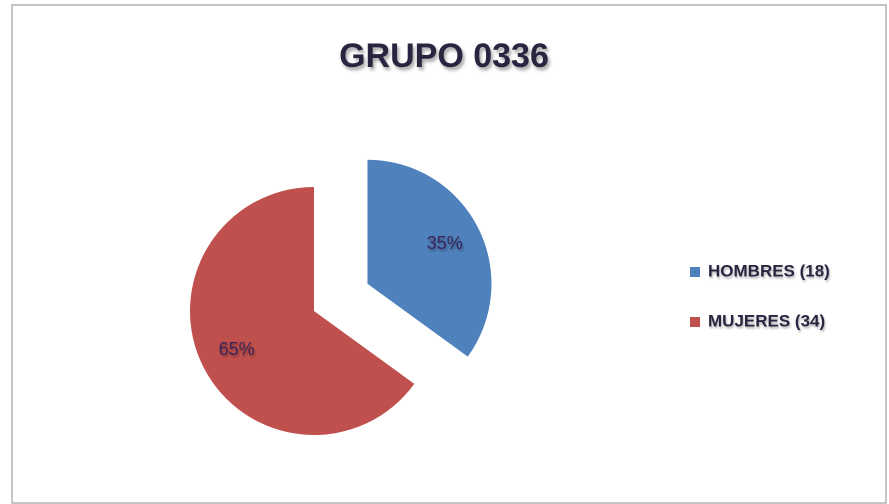  What do you see at coordinates (237, 349) in the screenshot?
I see `data-label: 65%` at bounding box center [237, 349].